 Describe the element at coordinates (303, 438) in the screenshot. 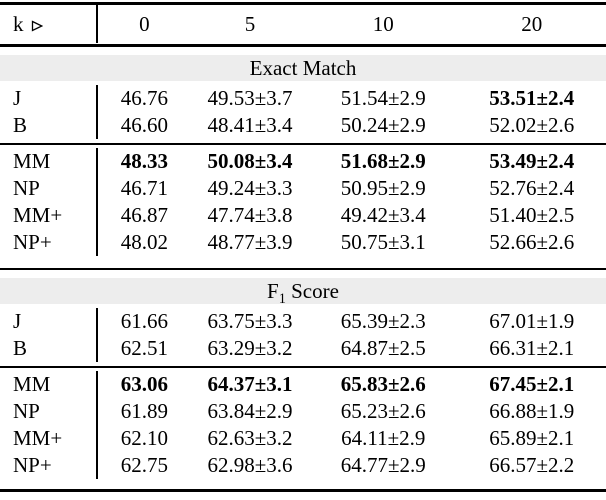

I see `table-row: MM+ 62.10 62.63±3.2 64.11±2.9 65.89±2.1` at that location.